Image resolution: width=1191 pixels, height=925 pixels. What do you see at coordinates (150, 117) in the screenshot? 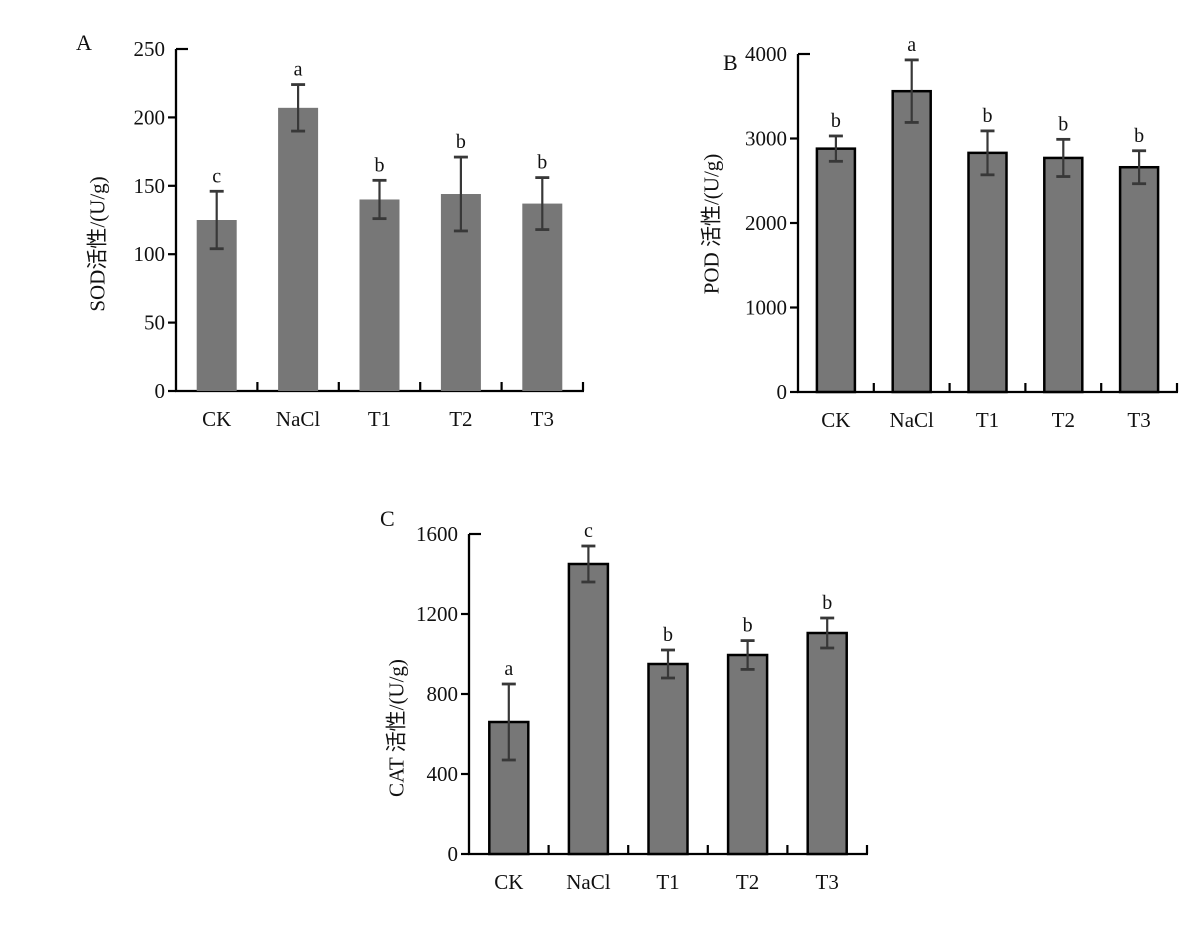
I see `y-tick-label: 200` at bounding box center [150, 117].